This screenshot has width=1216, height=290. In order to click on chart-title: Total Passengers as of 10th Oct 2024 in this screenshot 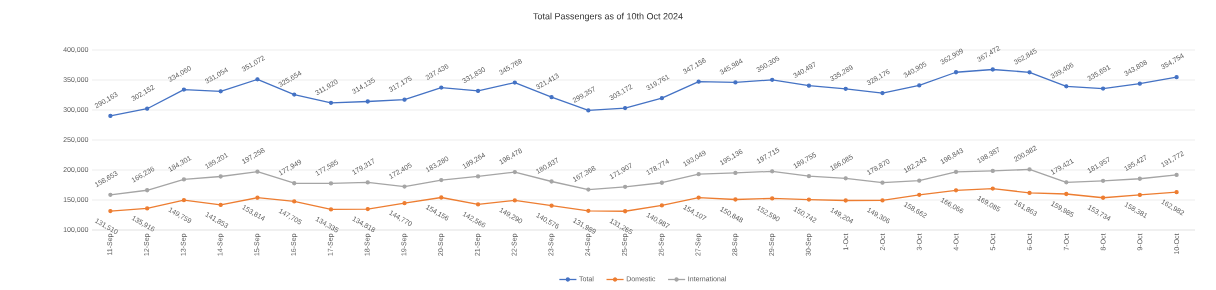, I will do `click(608, 17)`.